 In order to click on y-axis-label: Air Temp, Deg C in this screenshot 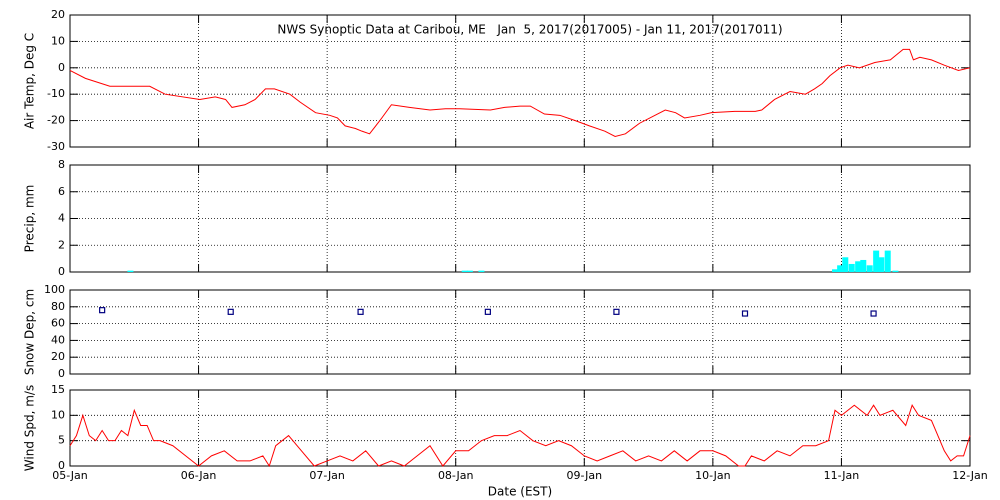, I will do `click(30, 81)`.